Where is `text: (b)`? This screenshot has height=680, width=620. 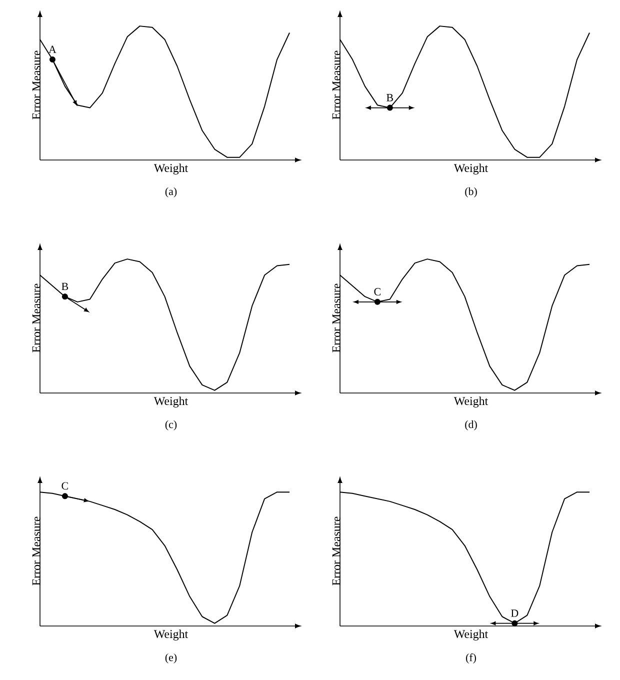 text: (b) is located at coordinates (471, 192).